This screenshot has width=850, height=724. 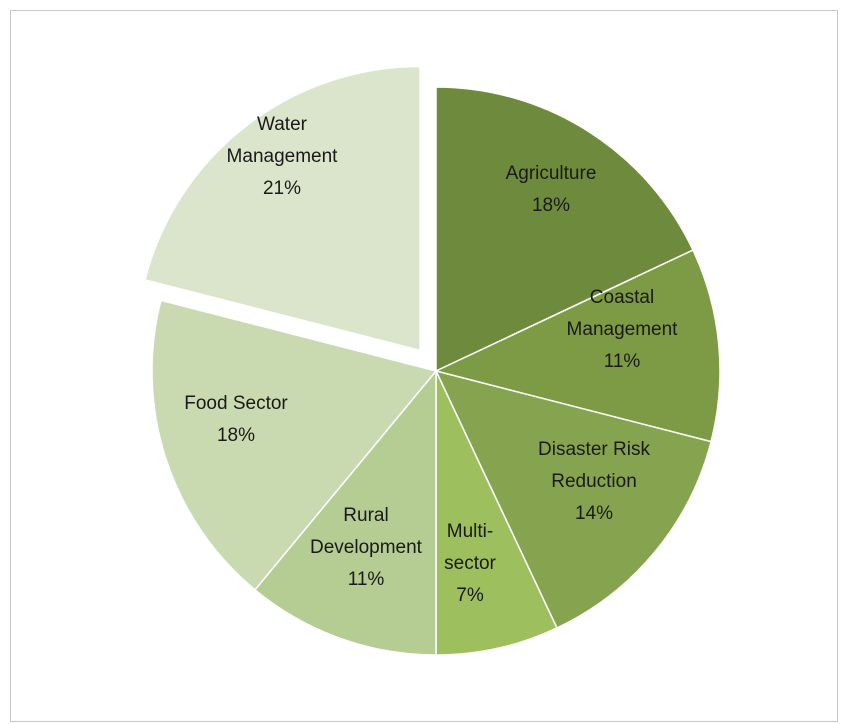 What do you see at coordinates (470, 531) in the screenshot?
I see `slice-name-label: Multi-` at bounding box center [470, 531].